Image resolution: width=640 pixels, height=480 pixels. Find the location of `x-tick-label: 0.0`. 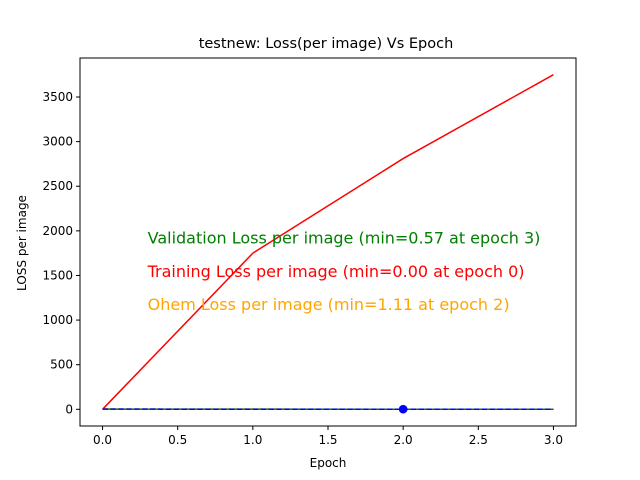

x-tick-label: 0.0 is located at coordinates (102, 440).